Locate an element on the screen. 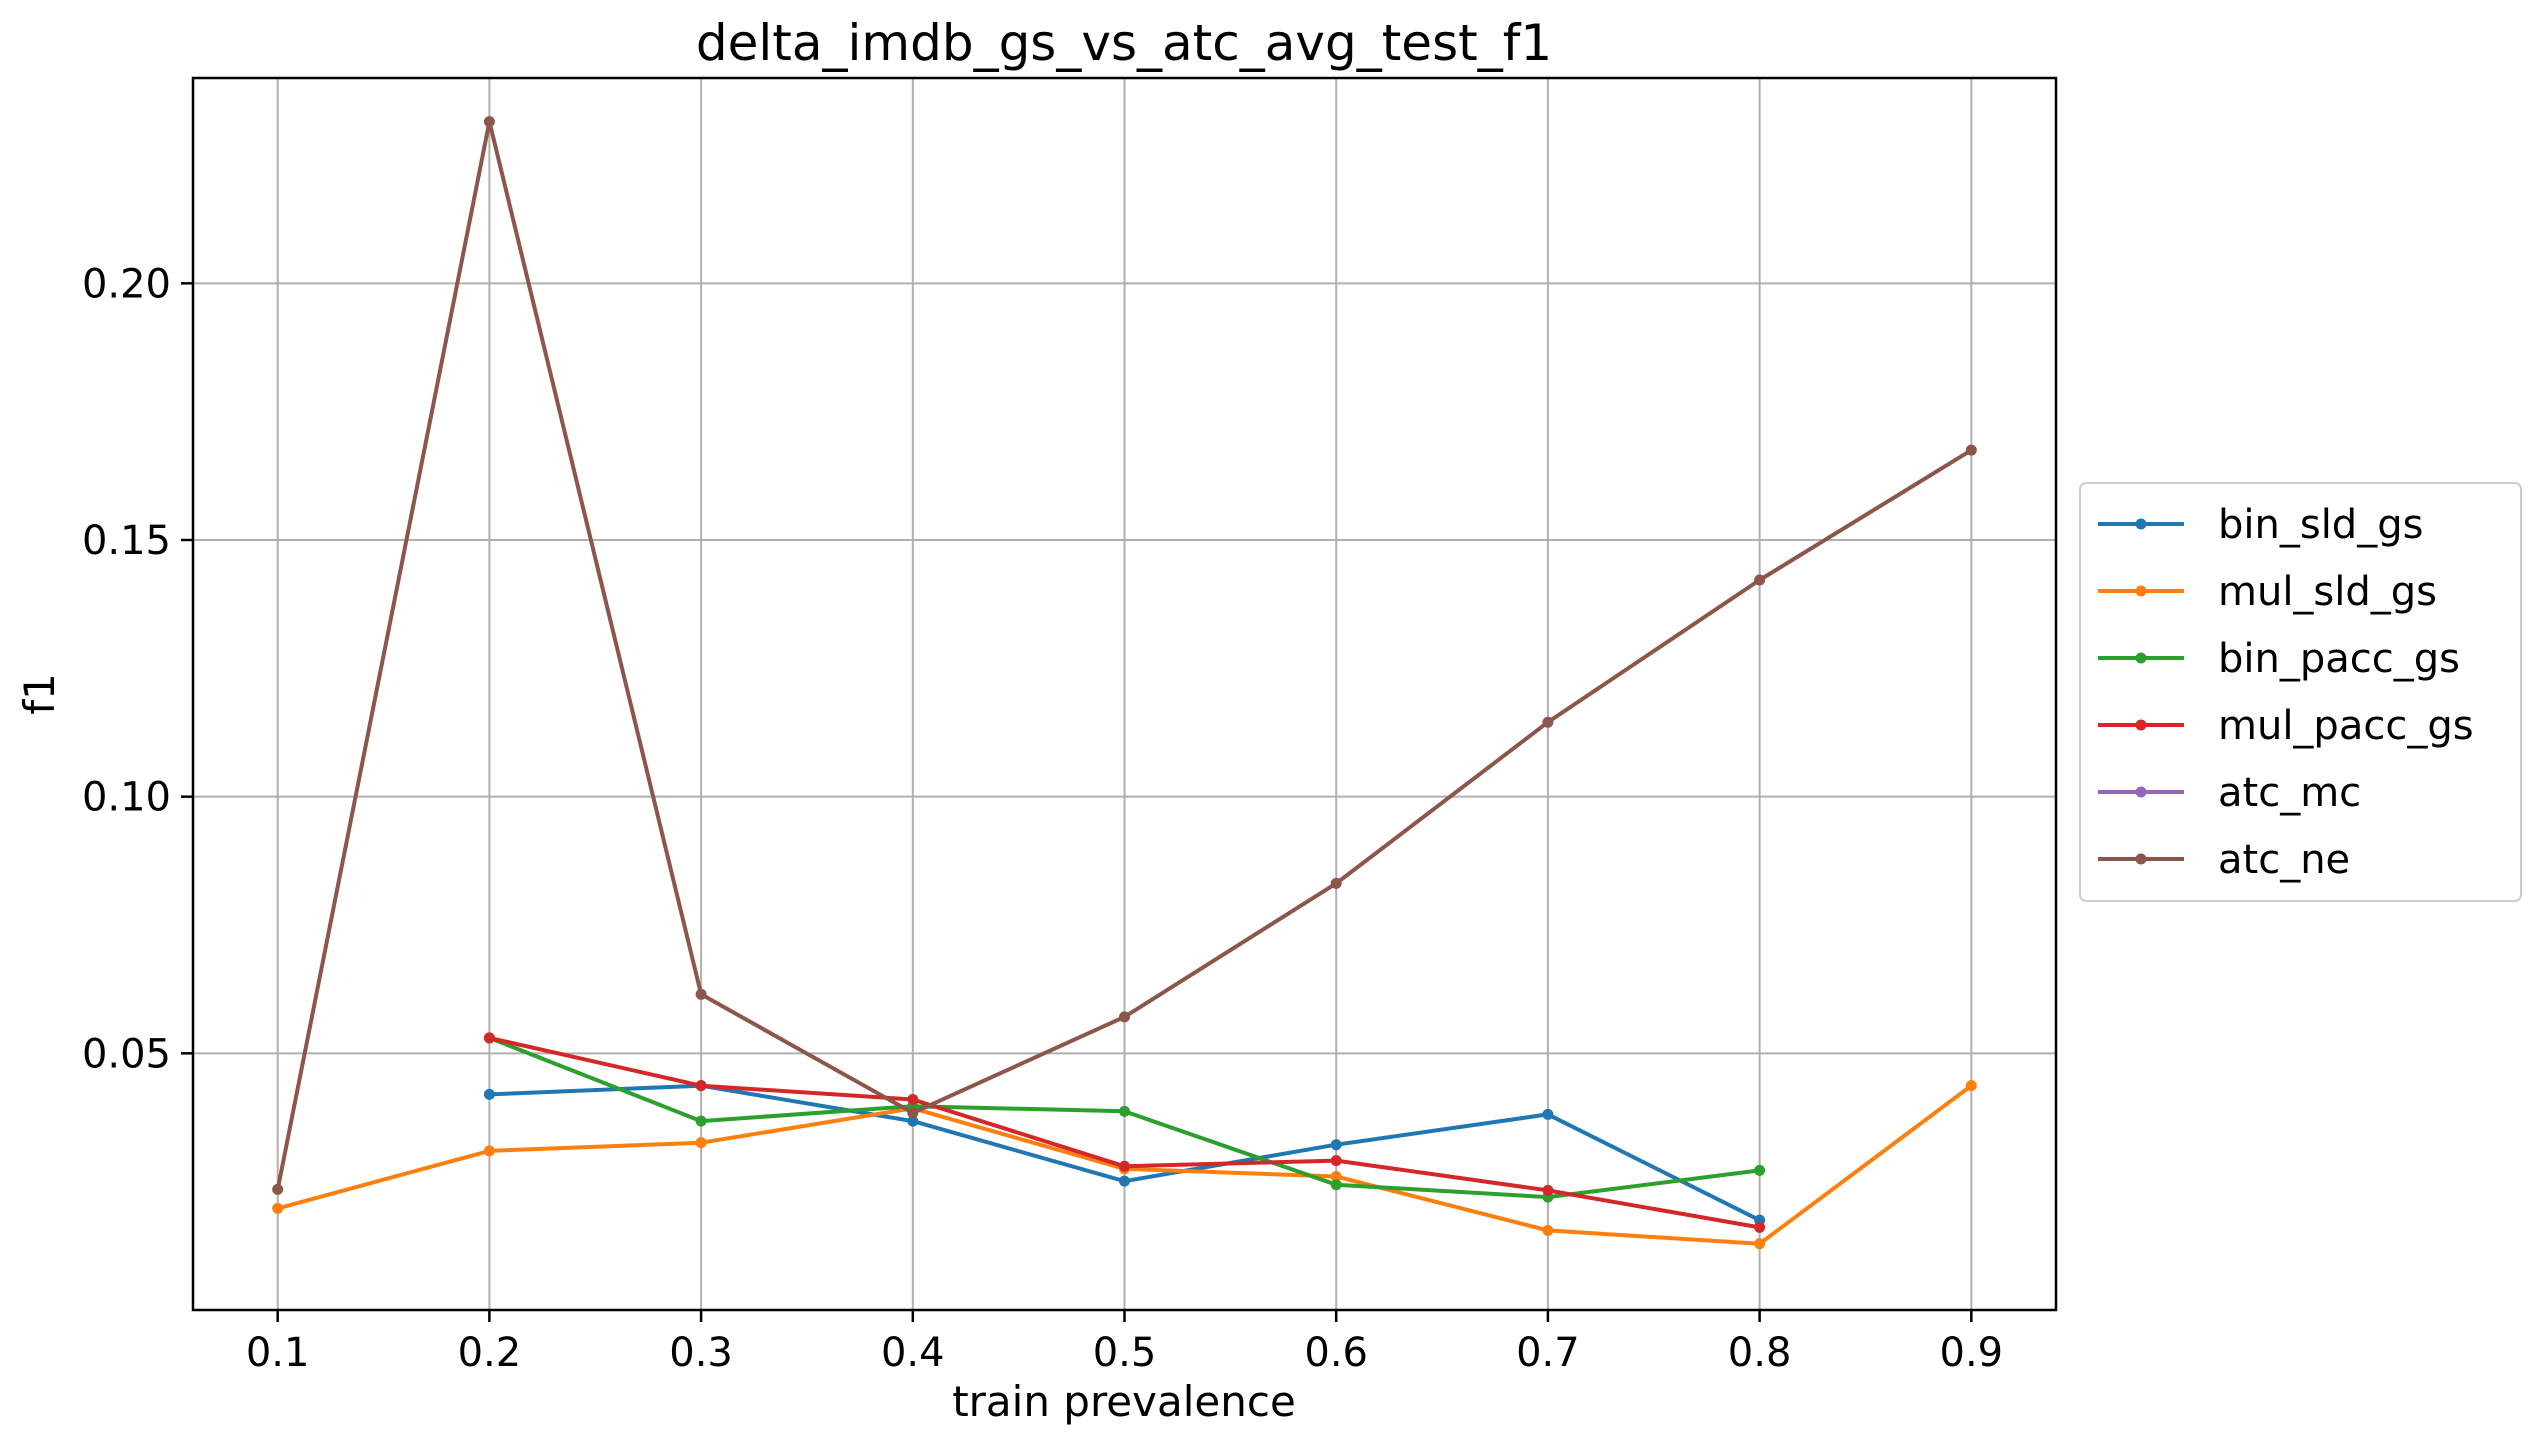 The height and width of the screenshot is (1446, 2539). legend-item: mul_pacc_gs is located at coordinates (2286, 726).